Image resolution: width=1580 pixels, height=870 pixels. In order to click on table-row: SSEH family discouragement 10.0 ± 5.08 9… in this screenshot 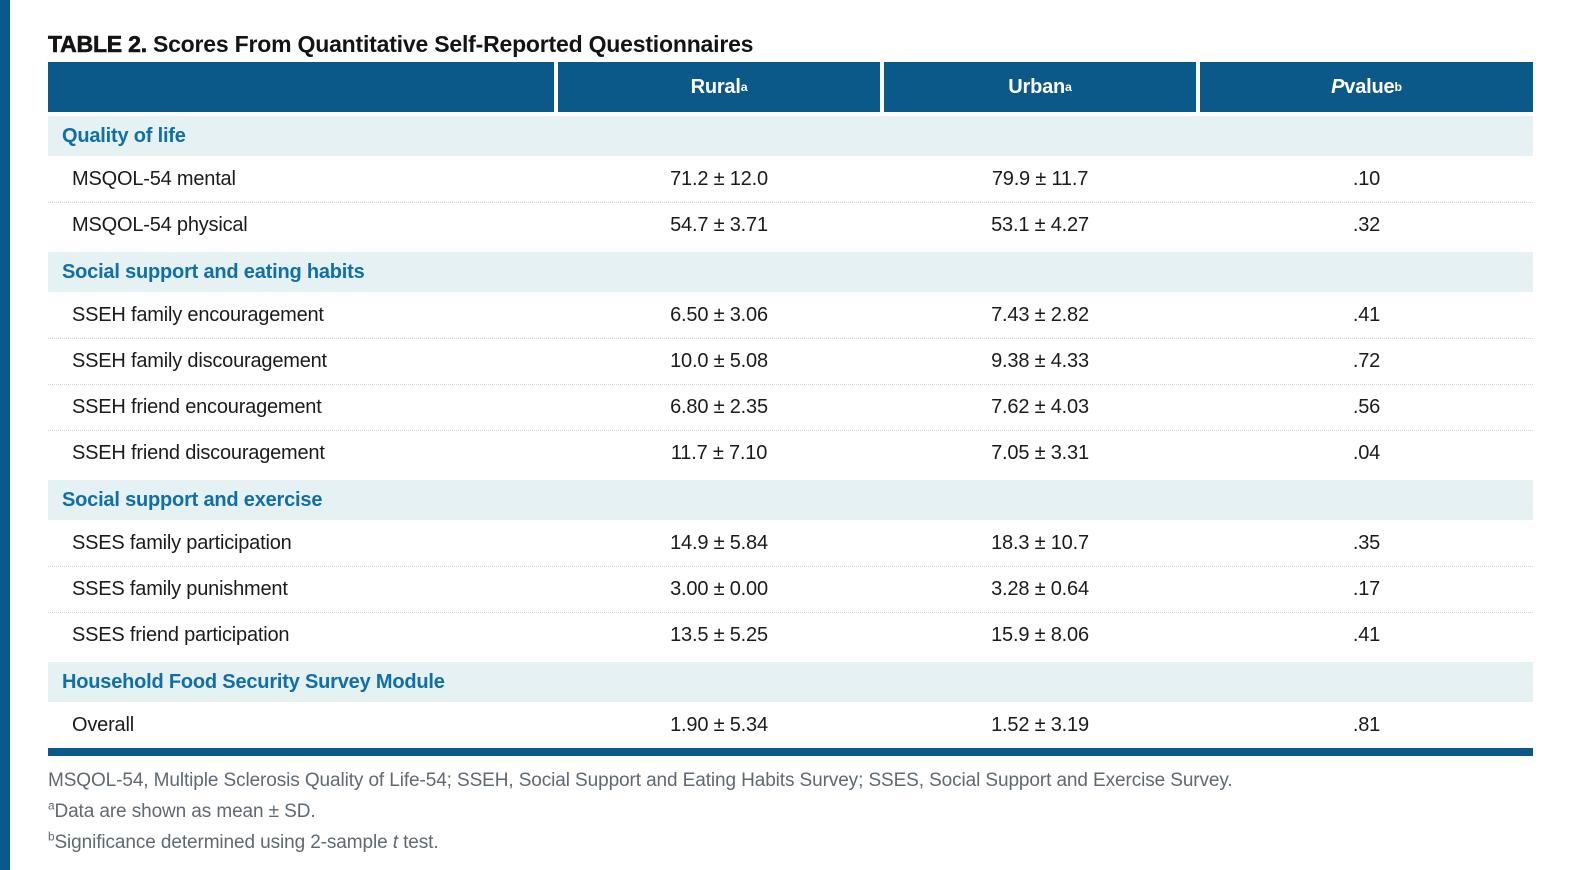, I will do `click(790, 361)`.